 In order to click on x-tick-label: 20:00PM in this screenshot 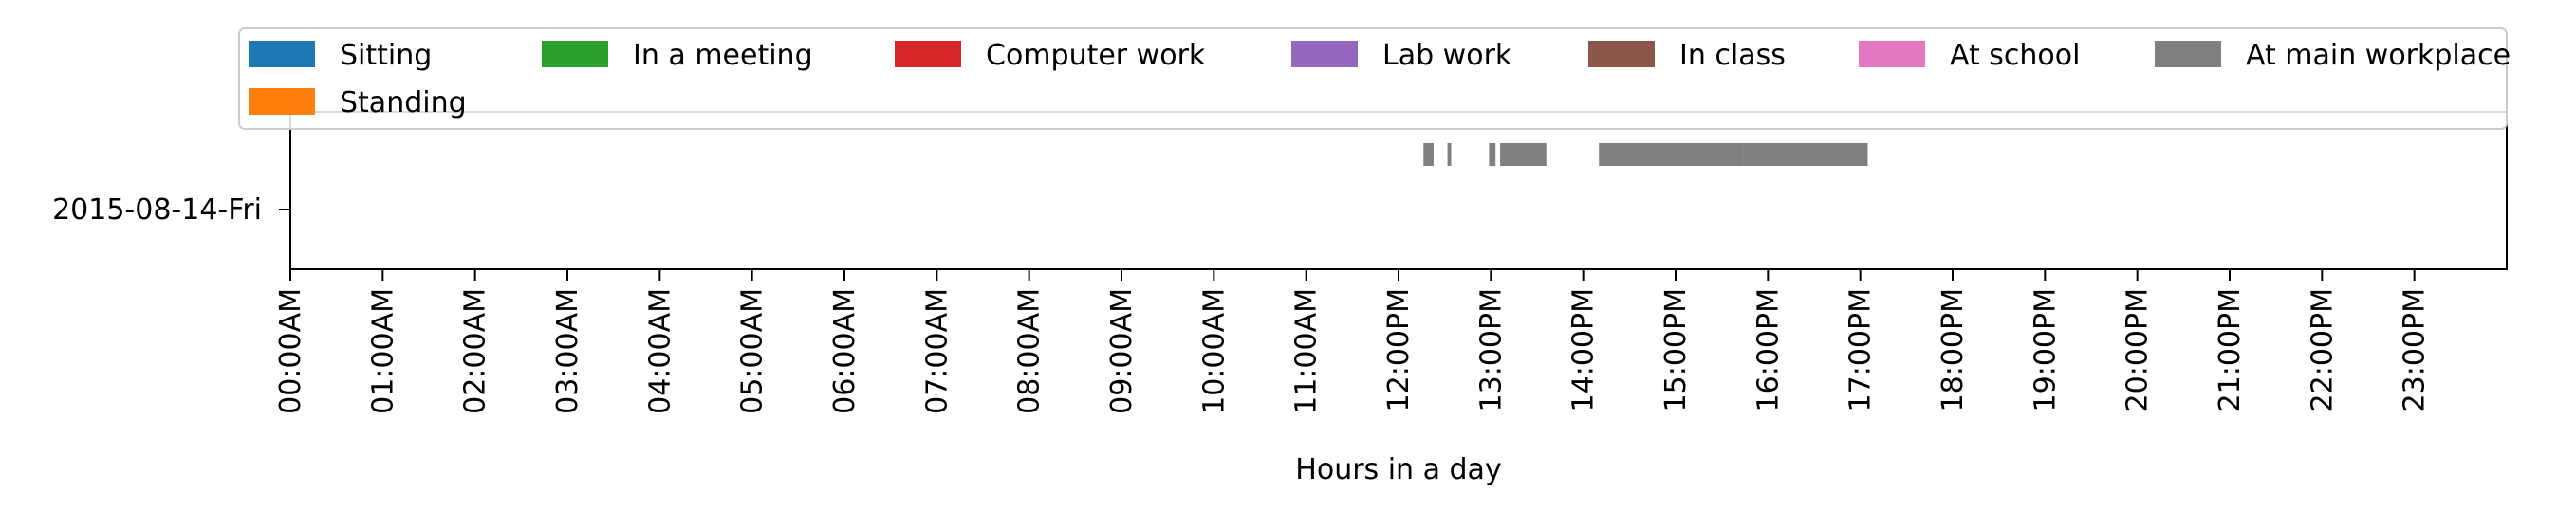, I will do `click(2138, 349)`.